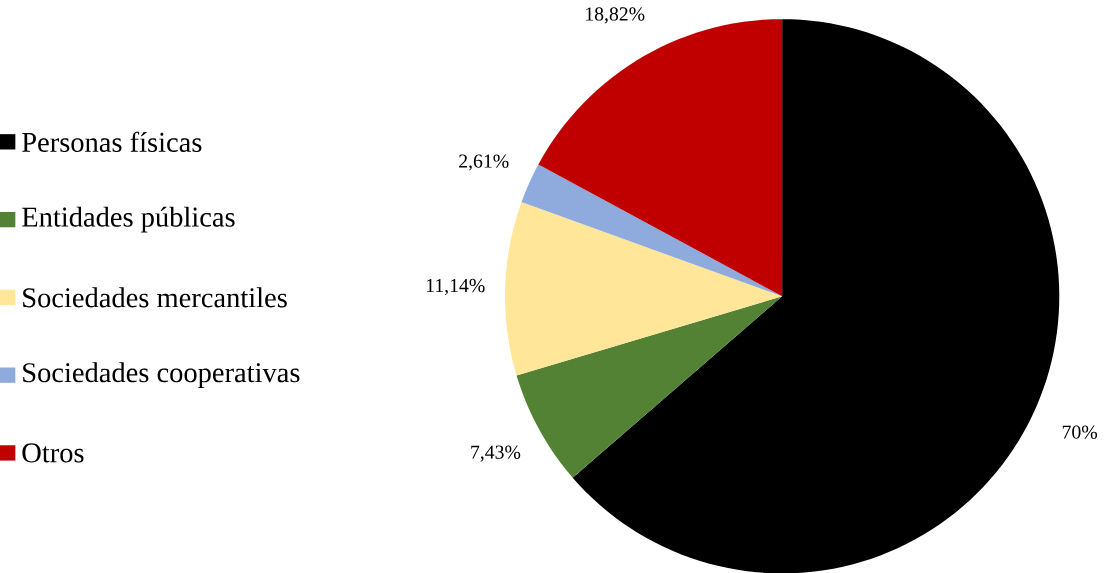  I want to click on data-label: 70%, so click(1080, 432).